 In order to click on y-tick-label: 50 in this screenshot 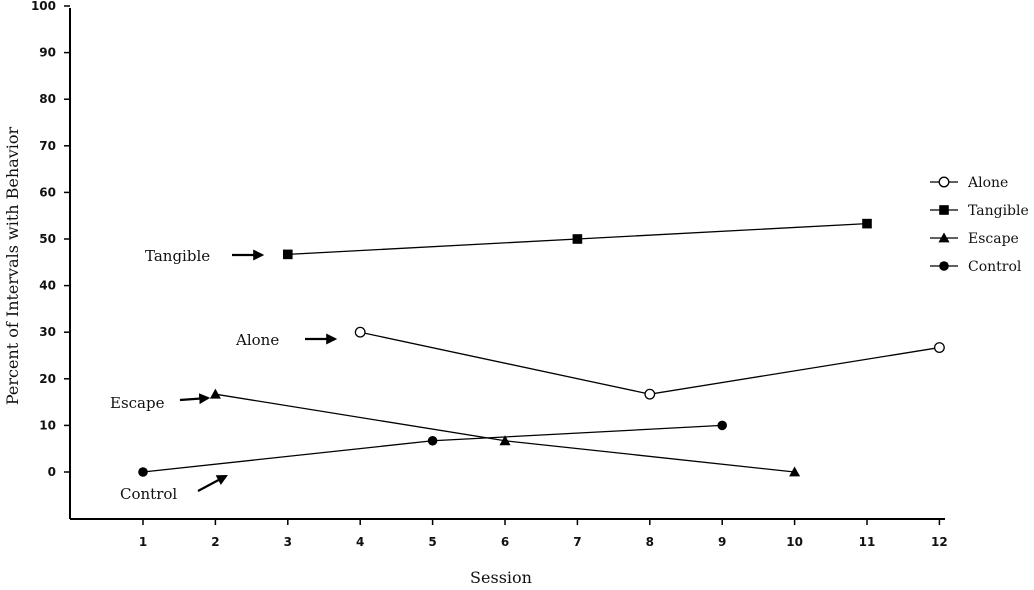, I will do `click(47, 239)`.